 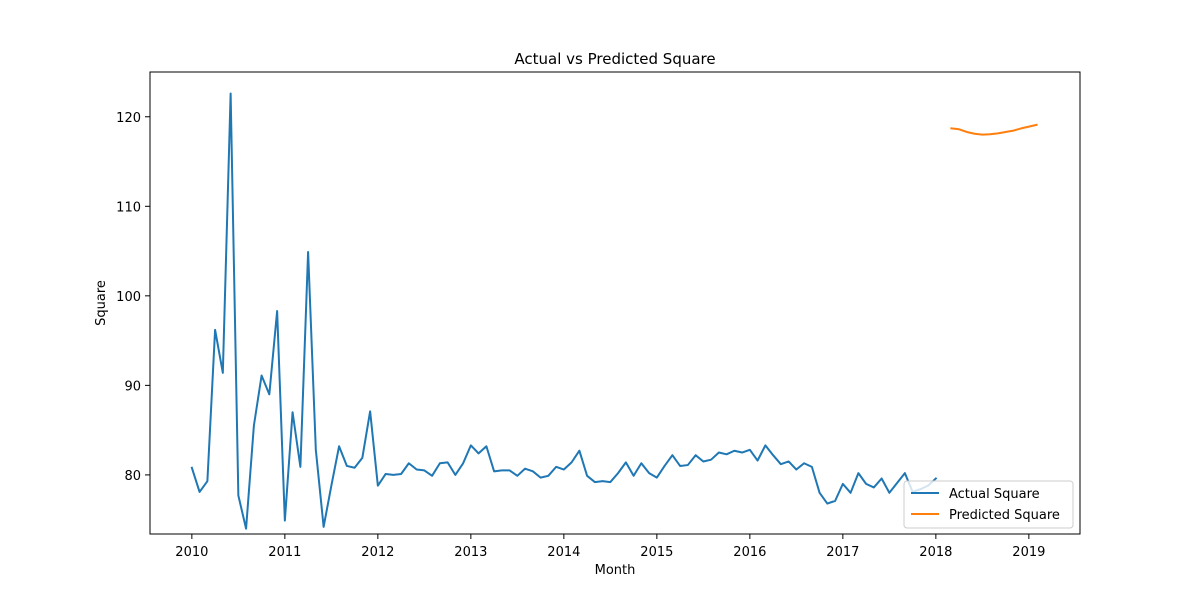 I want to click on x-axis: 2010 2011 2012 2013 2014 2015 2016 2017 2018 2019, so click(x=610, y=547).